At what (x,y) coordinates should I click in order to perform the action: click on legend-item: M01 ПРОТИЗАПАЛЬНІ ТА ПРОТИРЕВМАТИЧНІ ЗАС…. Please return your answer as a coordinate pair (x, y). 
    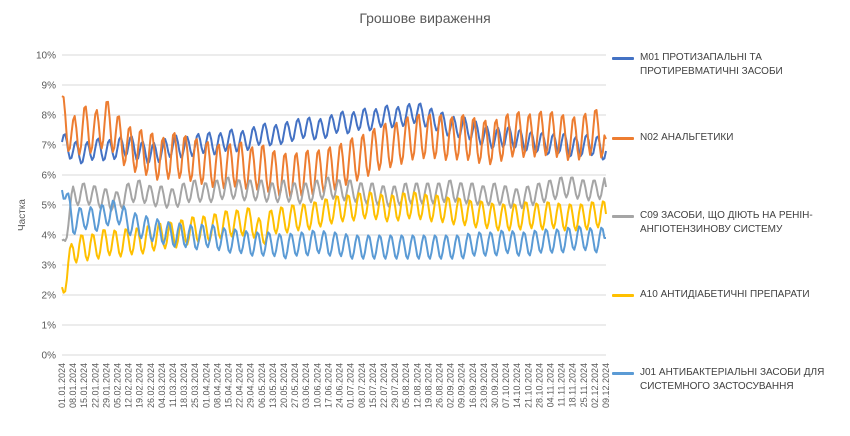
    Looking at the image, I should click on (728, 65).